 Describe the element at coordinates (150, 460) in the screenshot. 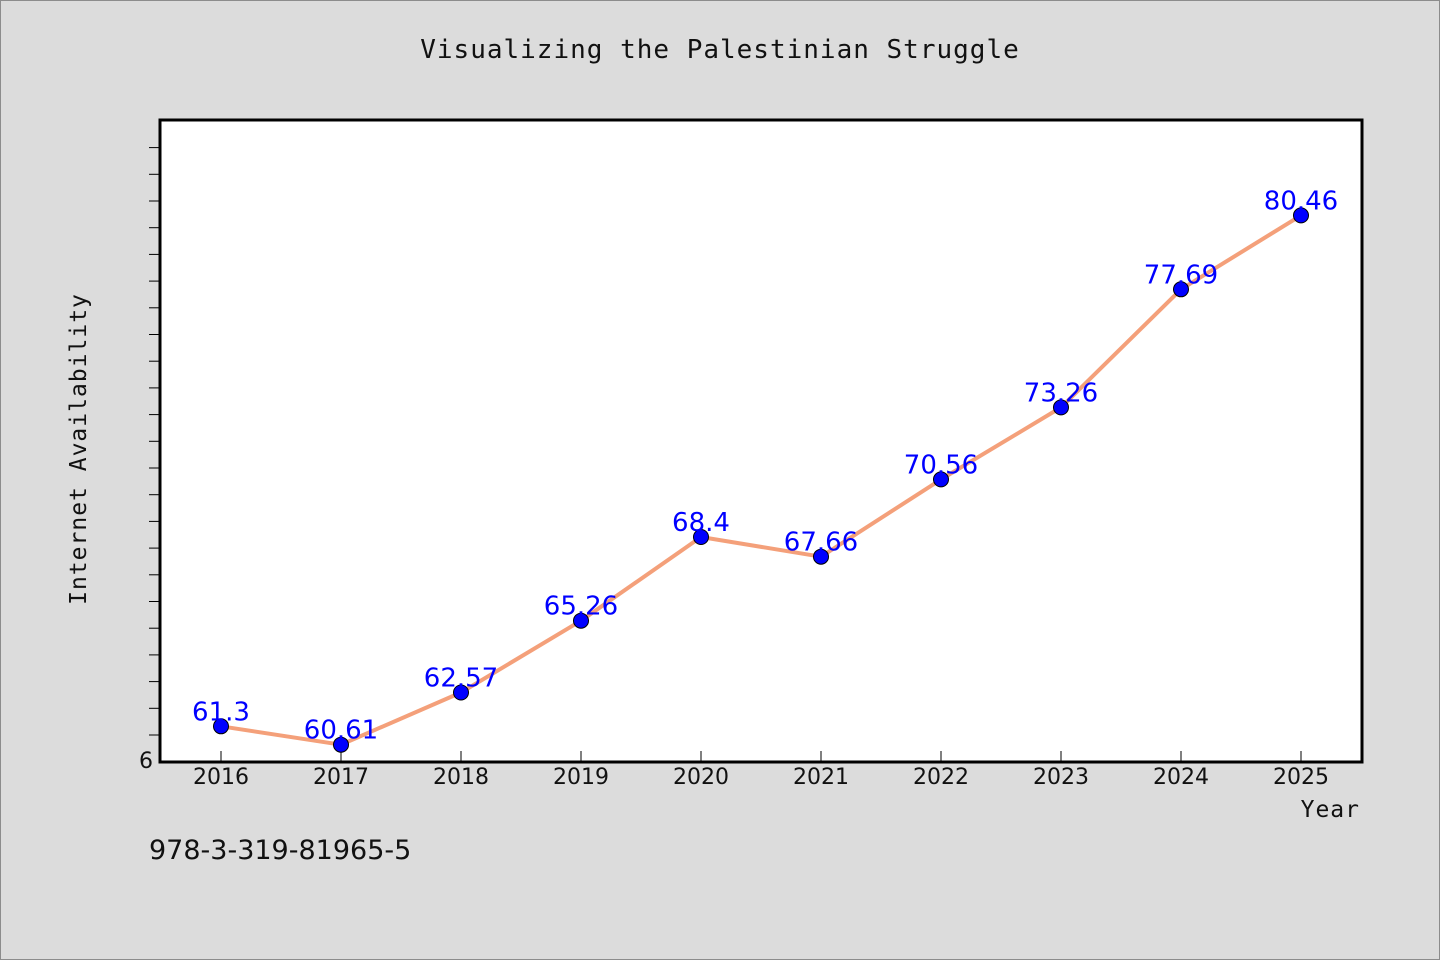

I see `y-axis-ticks: 6` at that location.